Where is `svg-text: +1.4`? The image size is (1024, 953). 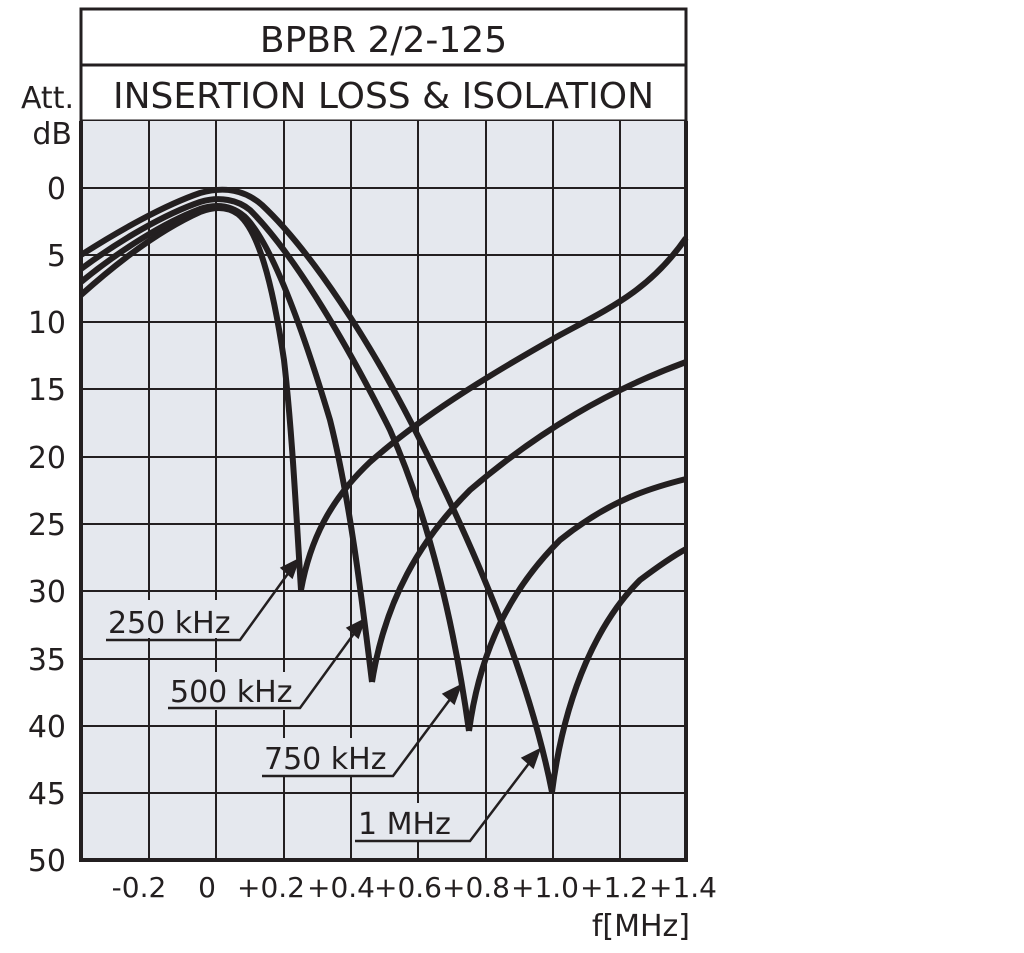
svg-text: +1.4 is located at coordinates (683, 887).